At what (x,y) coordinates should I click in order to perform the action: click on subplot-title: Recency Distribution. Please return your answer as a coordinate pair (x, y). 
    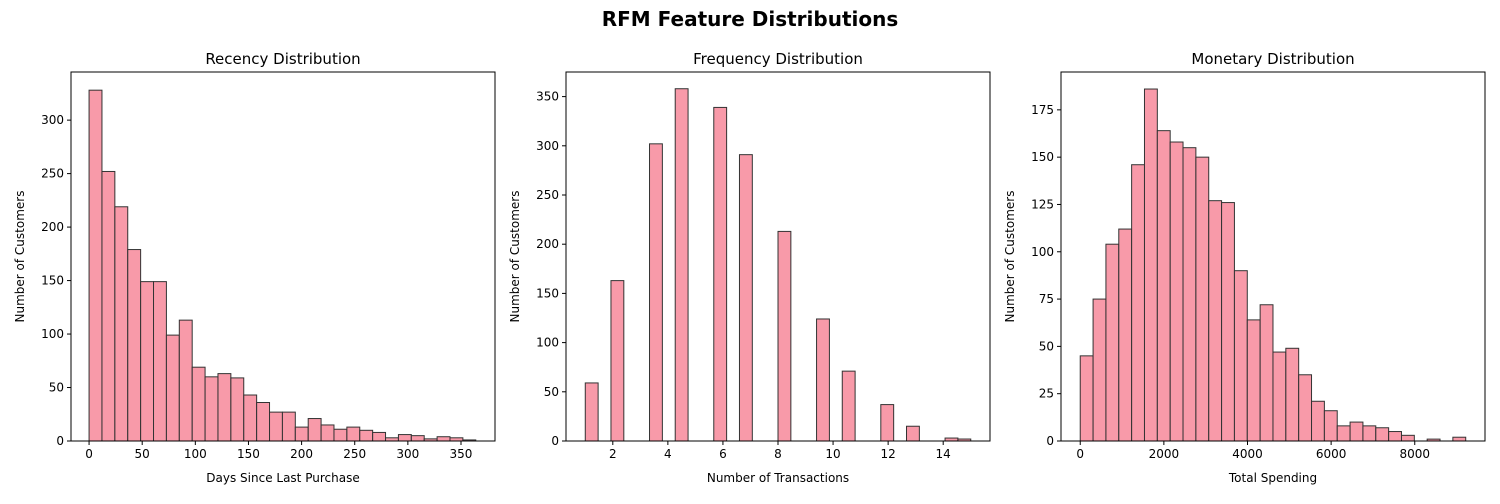
    Looking at the image, I should click on (282, 59).